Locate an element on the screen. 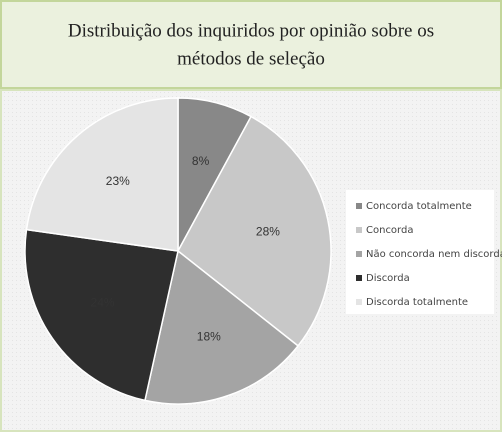 The height and width of the screenshot is (432, 502). chart-title: métodos de seleção is located at coordinates (251, 58).